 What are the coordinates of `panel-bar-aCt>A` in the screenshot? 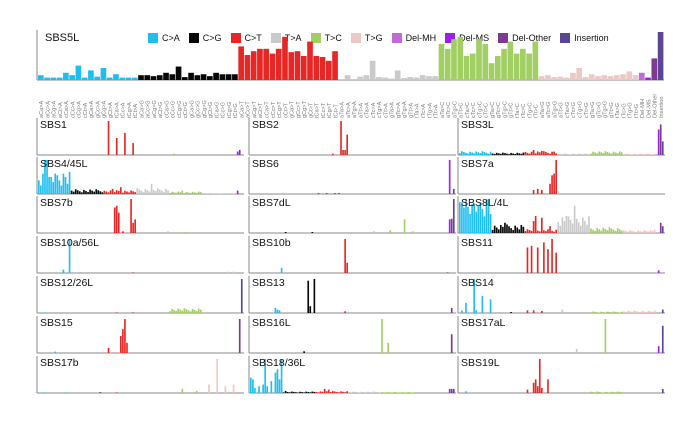 It's located at (466, 216).